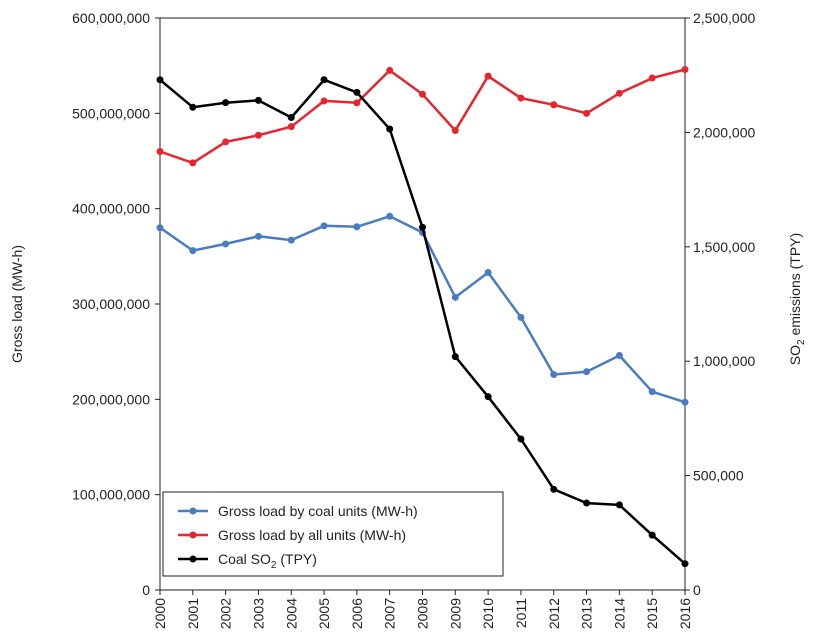 This screenshot has height=642, width=815. I want to click on y-right-tick-label: 1,000,000, so click(724, 361).